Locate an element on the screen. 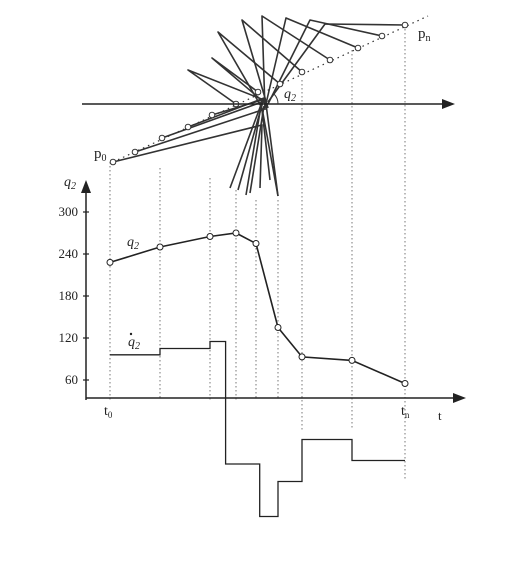 This screenshot has height=563, width=510. label-t0: t0 is located at coordinates (108, 412).